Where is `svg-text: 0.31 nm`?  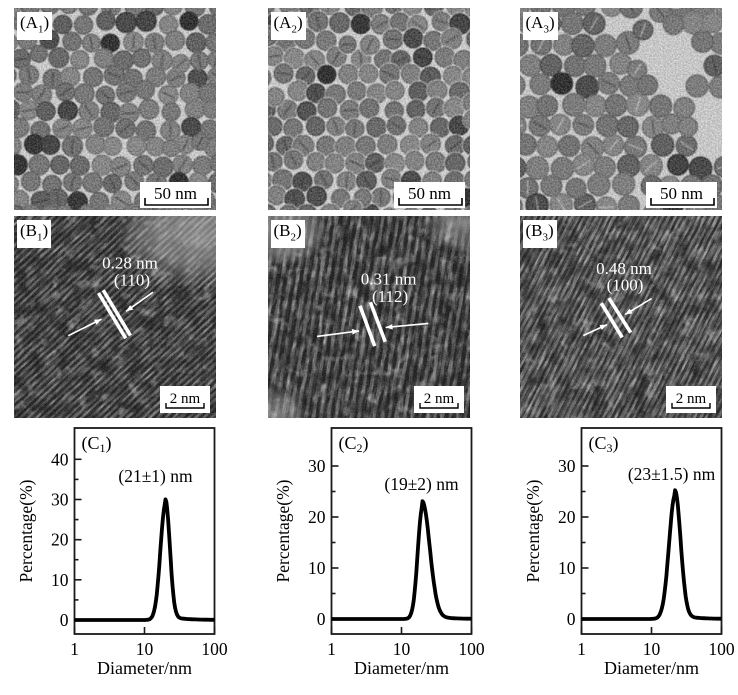 svg-text: 0.31 nm is located at coordinates (388, 279).